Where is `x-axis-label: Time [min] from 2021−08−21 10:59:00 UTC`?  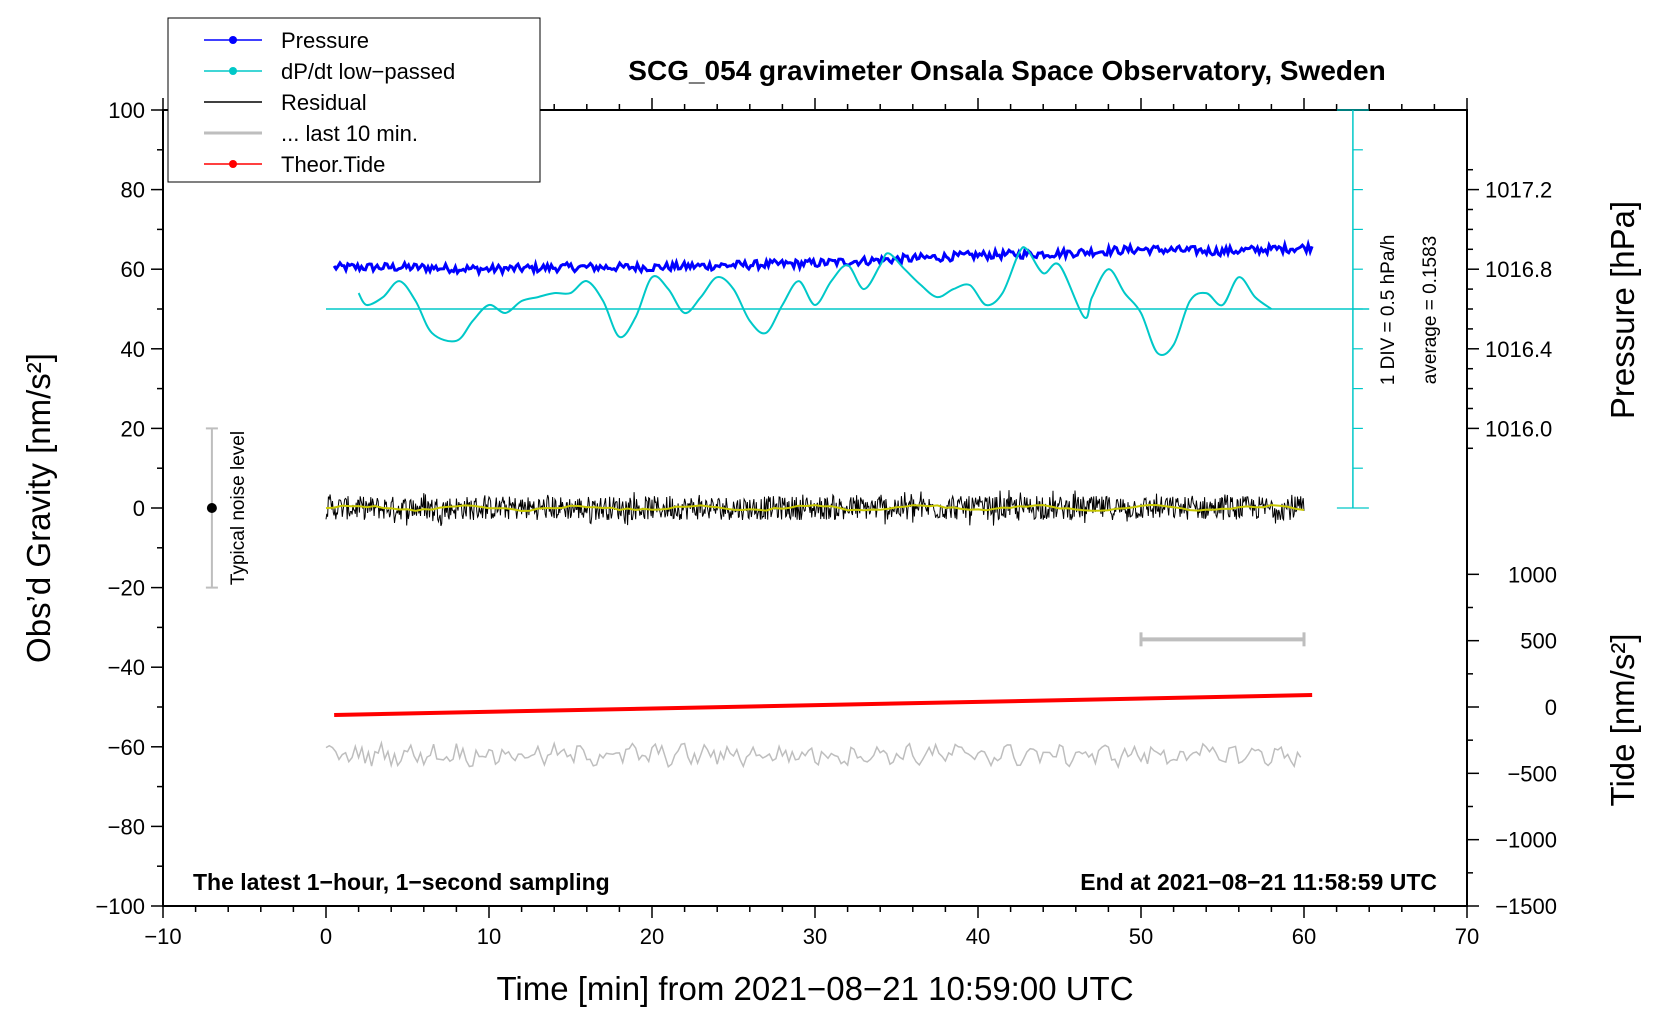 x-axis-label: Time [min] from 2021−08−21 10:59:00 UTC is located at coordinates (814, 988).